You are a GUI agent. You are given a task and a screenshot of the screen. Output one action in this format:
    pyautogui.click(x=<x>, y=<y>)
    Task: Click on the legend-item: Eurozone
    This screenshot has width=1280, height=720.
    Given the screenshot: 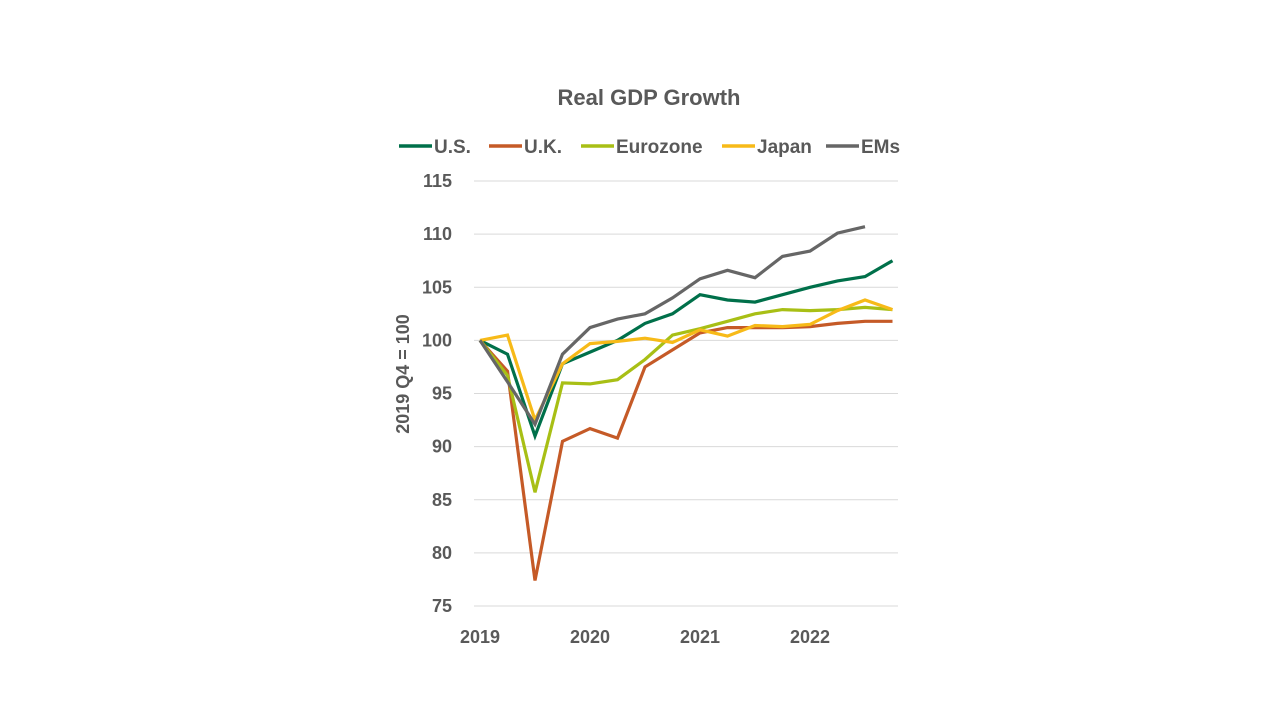 What is the action you would take?
    pyautogui.click(x=642, y=147)
    